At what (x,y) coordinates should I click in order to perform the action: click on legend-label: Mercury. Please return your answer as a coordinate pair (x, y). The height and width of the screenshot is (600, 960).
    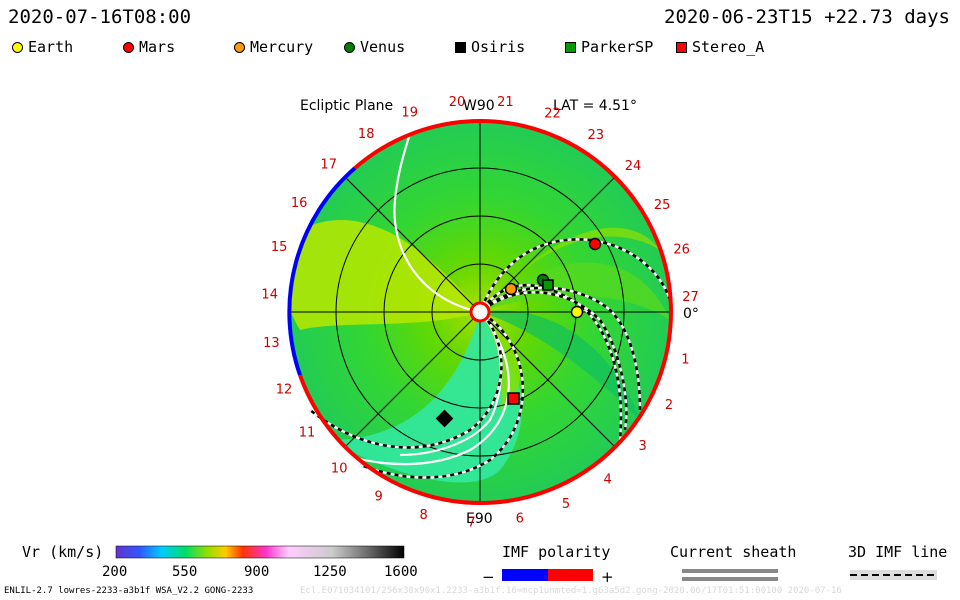
    Looking at the image, I should click on (282, 47).